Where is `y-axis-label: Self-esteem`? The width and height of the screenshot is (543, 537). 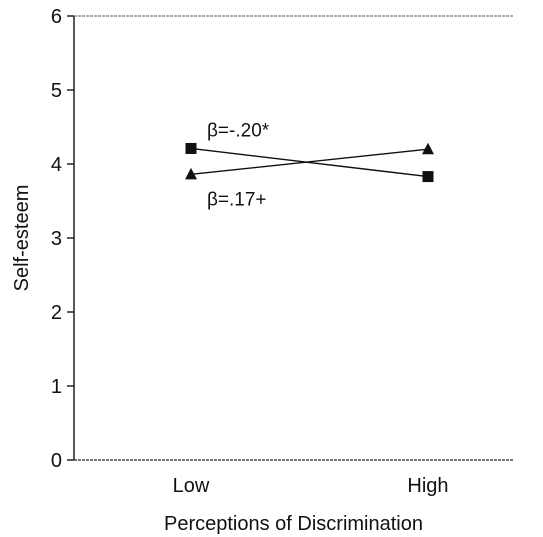
y-axis-label: Self-esteem is located at coordinates (22, 238).